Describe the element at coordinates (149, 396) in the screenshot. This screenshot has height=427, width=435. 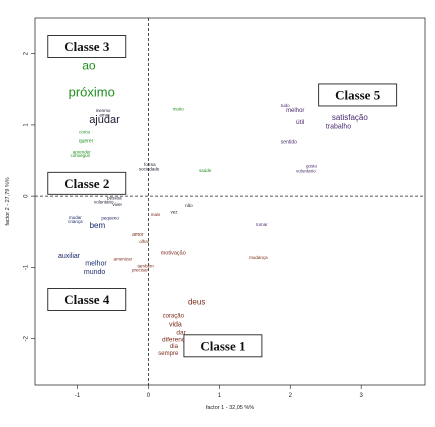
I see `x-tick-label: 0` at that location.